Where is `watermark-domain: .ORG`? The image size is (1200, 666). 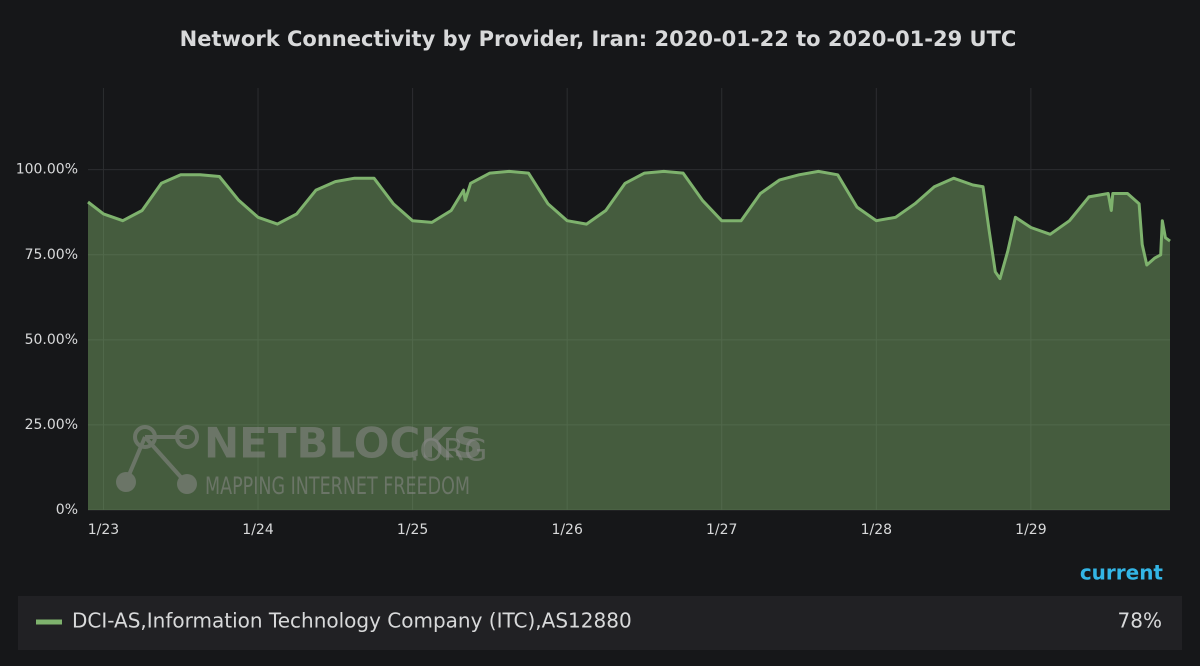 watermark-domain: .ORG is located at coordinates (448, 451).